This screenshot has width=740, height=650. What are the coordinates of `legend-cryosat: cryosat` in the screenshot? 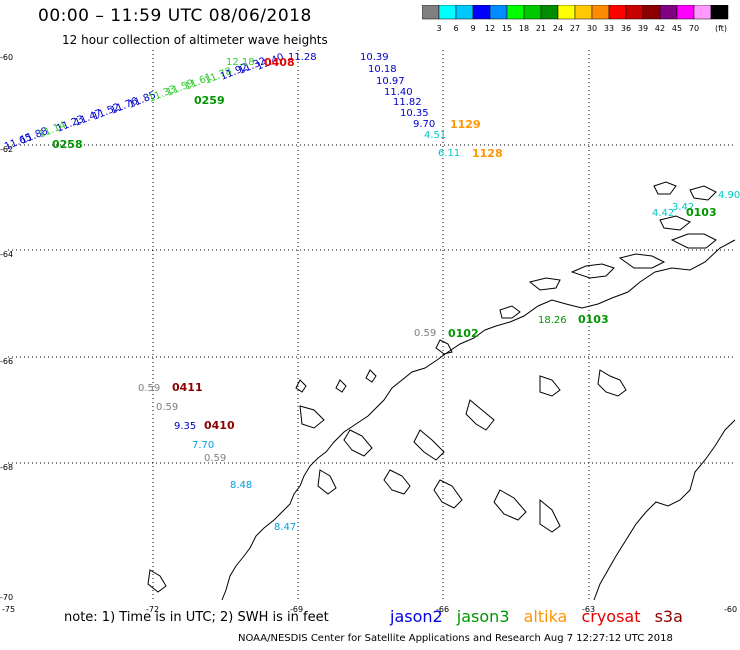 It's located at (611, 616).